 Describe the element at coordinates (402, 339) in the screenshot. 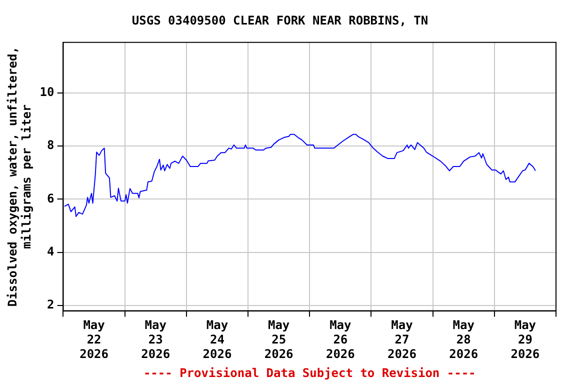

I see `x-tick-label: May 27 2026` at that location.